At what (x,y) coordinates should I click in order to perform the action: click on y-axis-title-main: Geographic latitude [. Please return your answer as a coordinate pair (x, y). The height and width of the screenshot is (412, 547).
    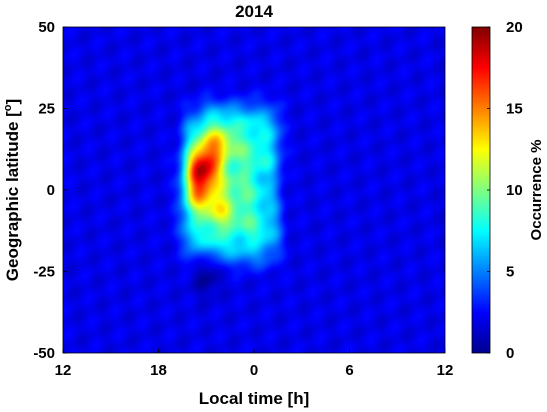
    Looking at the image, I should click on (12, 196).